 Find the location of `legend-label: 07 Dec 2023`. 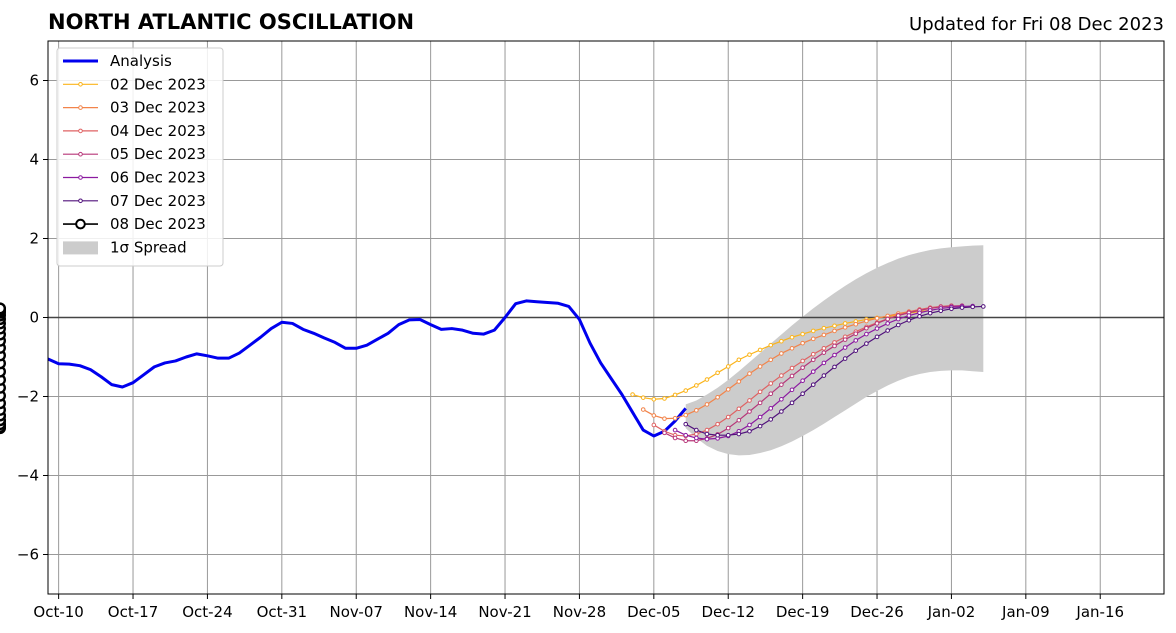

legend-label: 07 Dec 2023 is located at coordinates (158, 201).